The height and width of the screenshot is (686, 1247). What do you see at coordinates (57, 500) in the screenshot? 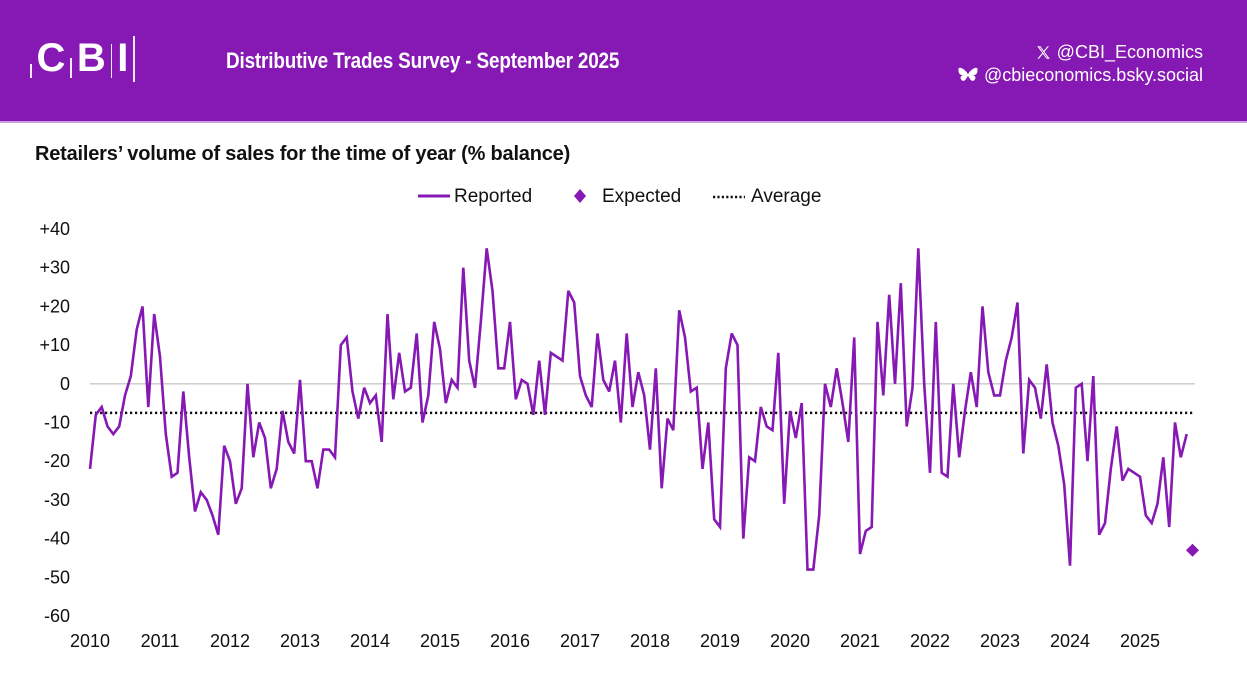
I see `y-tick-label: -30` at bounding box center [57, 500].